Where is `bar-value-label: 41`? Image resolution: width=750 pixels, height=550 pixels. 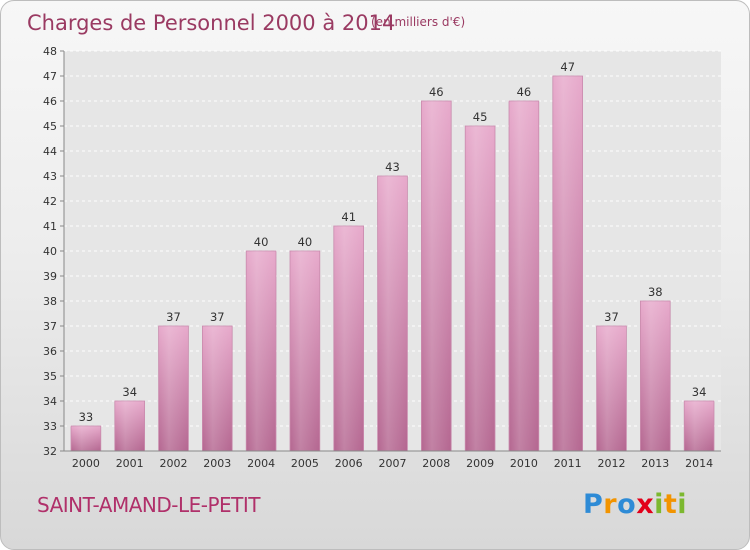 bar-value-label: 41 is located at coordinates (348, 217).